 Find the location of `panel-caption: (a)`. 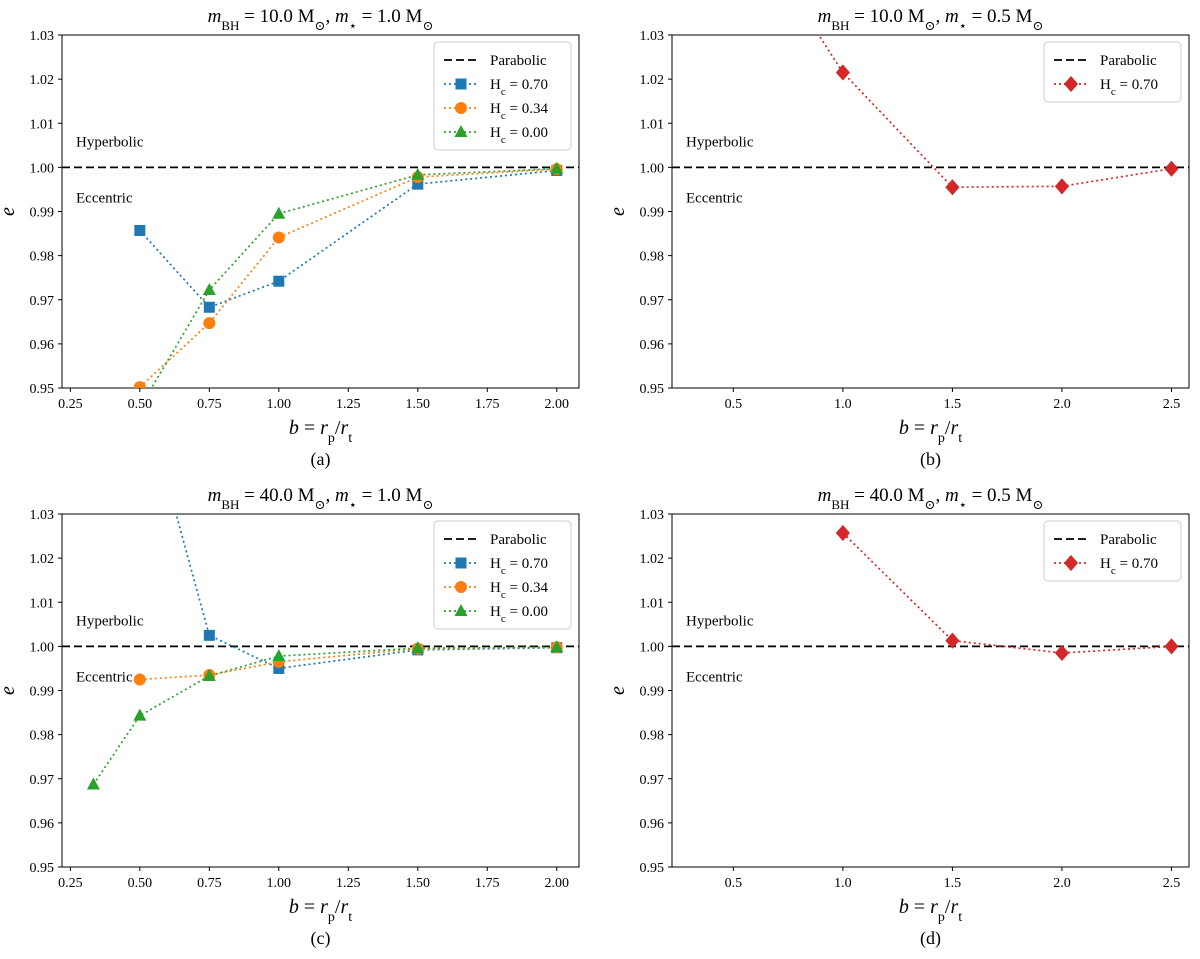

panel-caption: (a) is located at coordinates (321, 459).